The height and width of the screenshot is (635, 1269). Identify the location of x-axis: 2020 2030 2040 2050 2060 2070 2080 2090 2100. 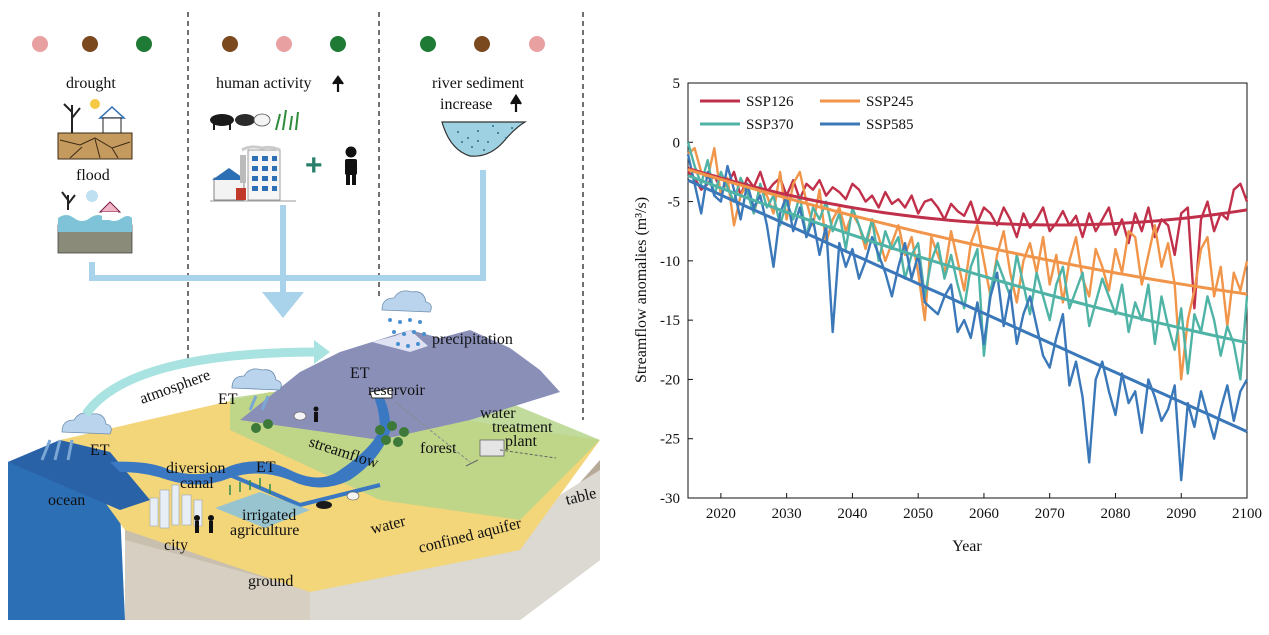
(984, 507).